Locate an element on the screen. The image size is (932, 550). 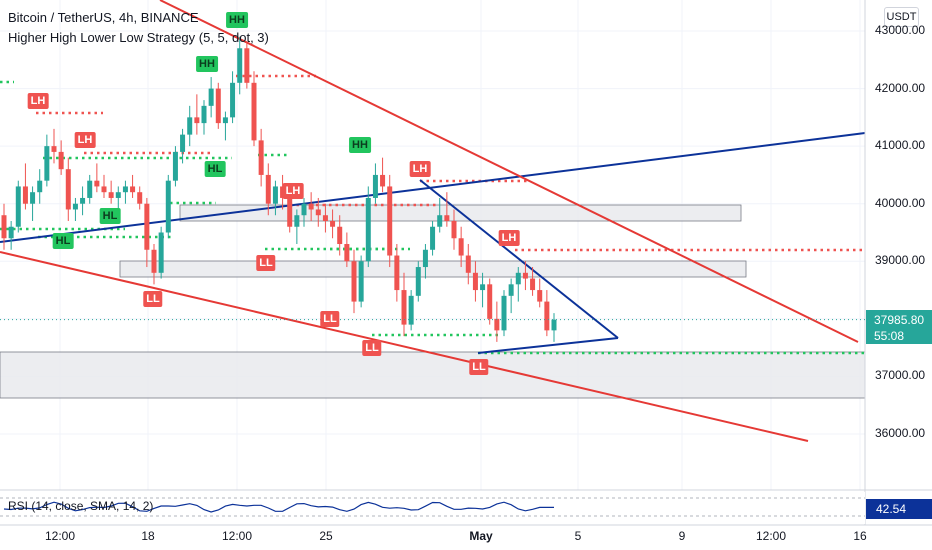
support-resistance-zone is located at coordinates (433, 269).